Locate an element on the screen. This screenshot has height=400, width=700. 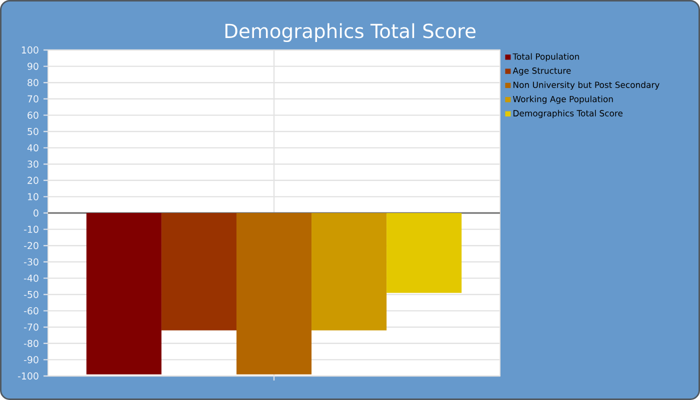
y-tick-label: -20 is located at coordinates (31, 246).